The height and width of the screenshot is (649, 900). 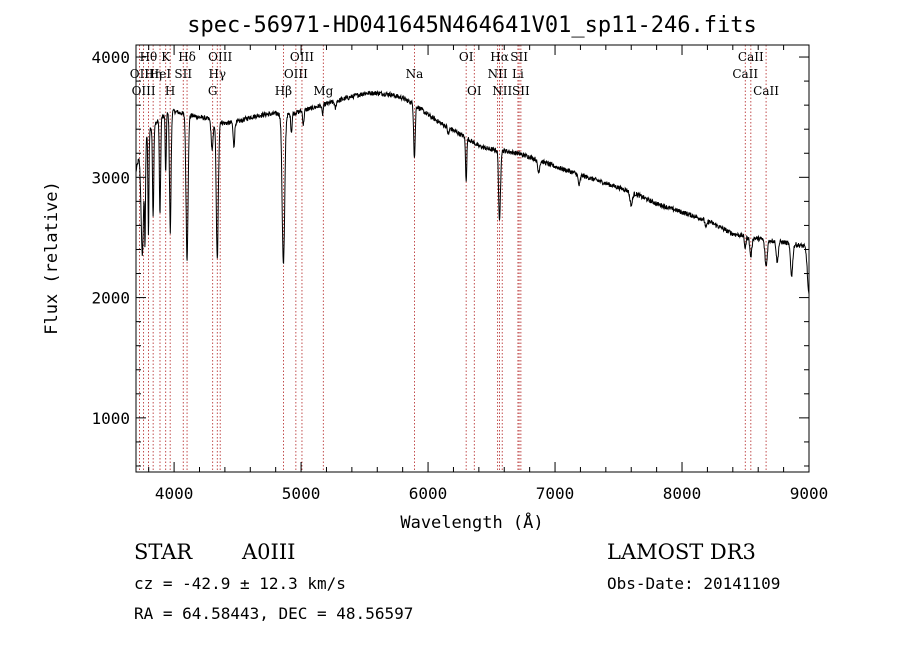 What do you see at coordinates (174, 493) in the screenshot?
I see `x-tick-label-4000: 4000` at bounding box center [174, 493].